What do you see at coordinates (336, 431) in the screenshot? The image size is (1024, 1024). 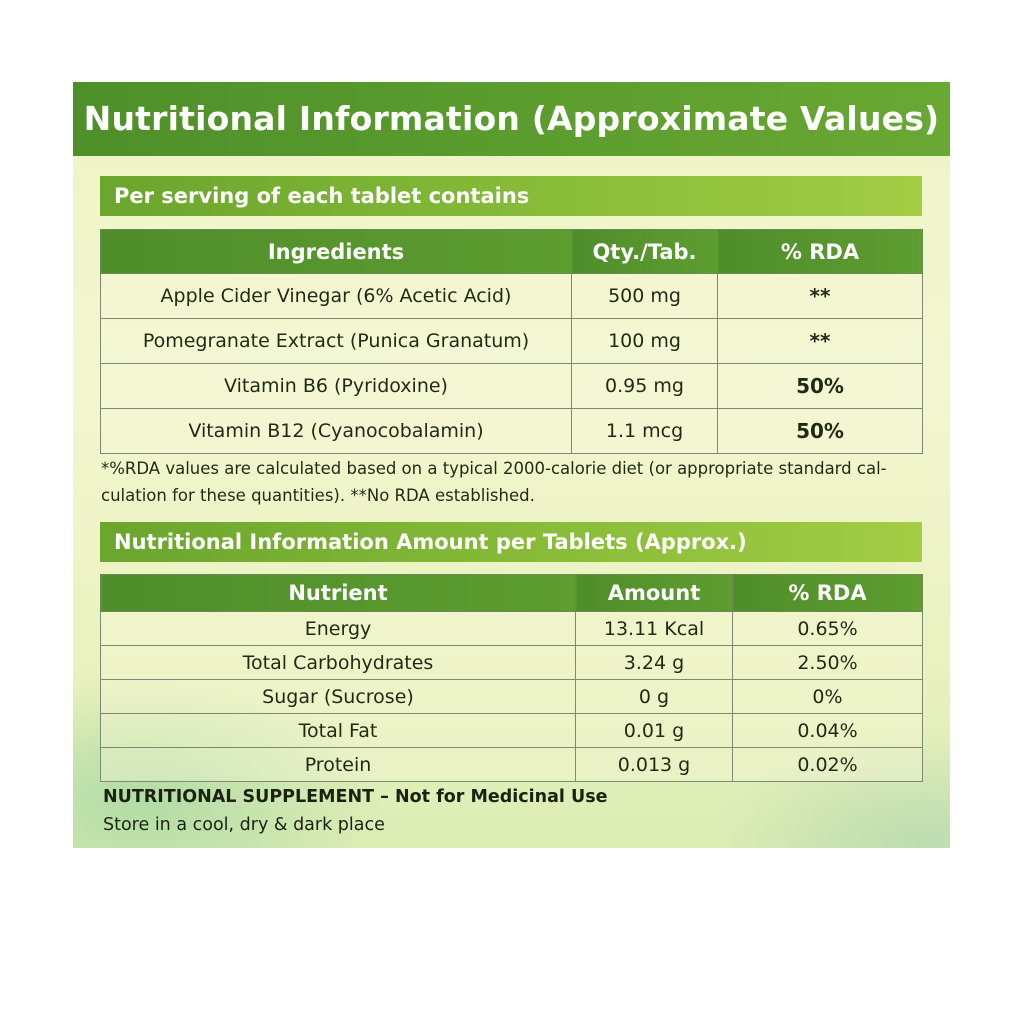 I see `ingredient-name: Vitamin B12 (Cyanocobalamin)` at bounding box center [336, 431].